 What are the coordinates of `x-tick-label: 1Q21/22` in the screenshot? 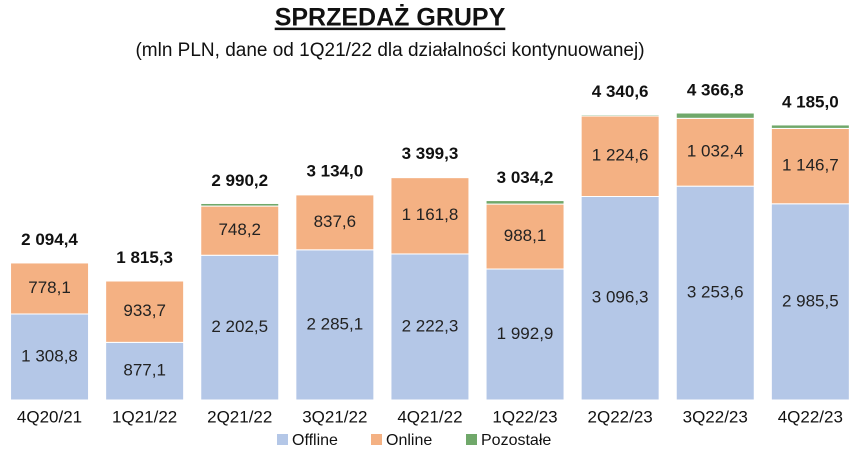 It's located at (144, 416).